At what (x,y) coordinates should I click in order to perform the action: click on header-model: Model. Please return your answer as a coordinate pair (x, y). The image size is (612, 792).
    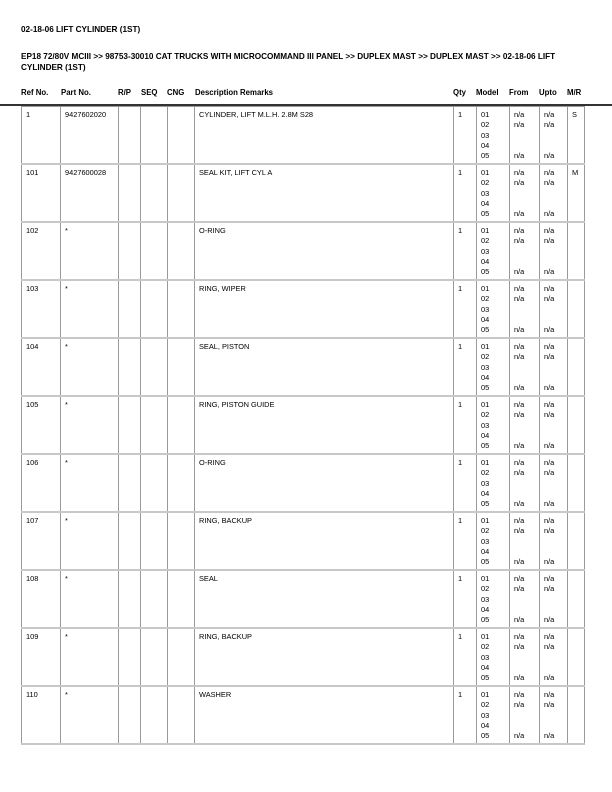
    Looking at the image, I should click on (487, 92).